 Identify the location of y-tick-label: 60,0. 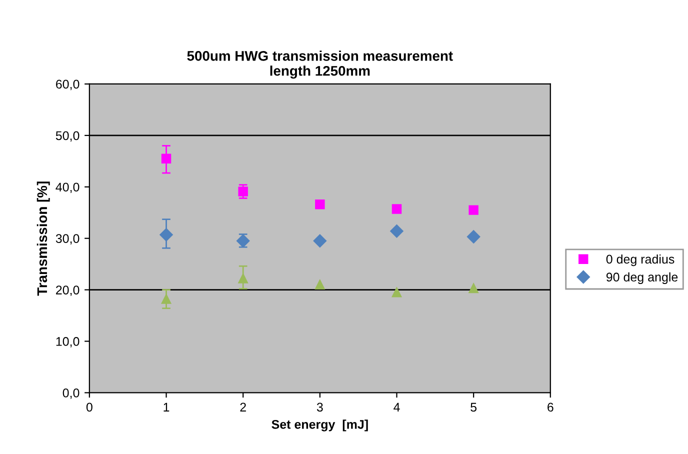
(68, 85).